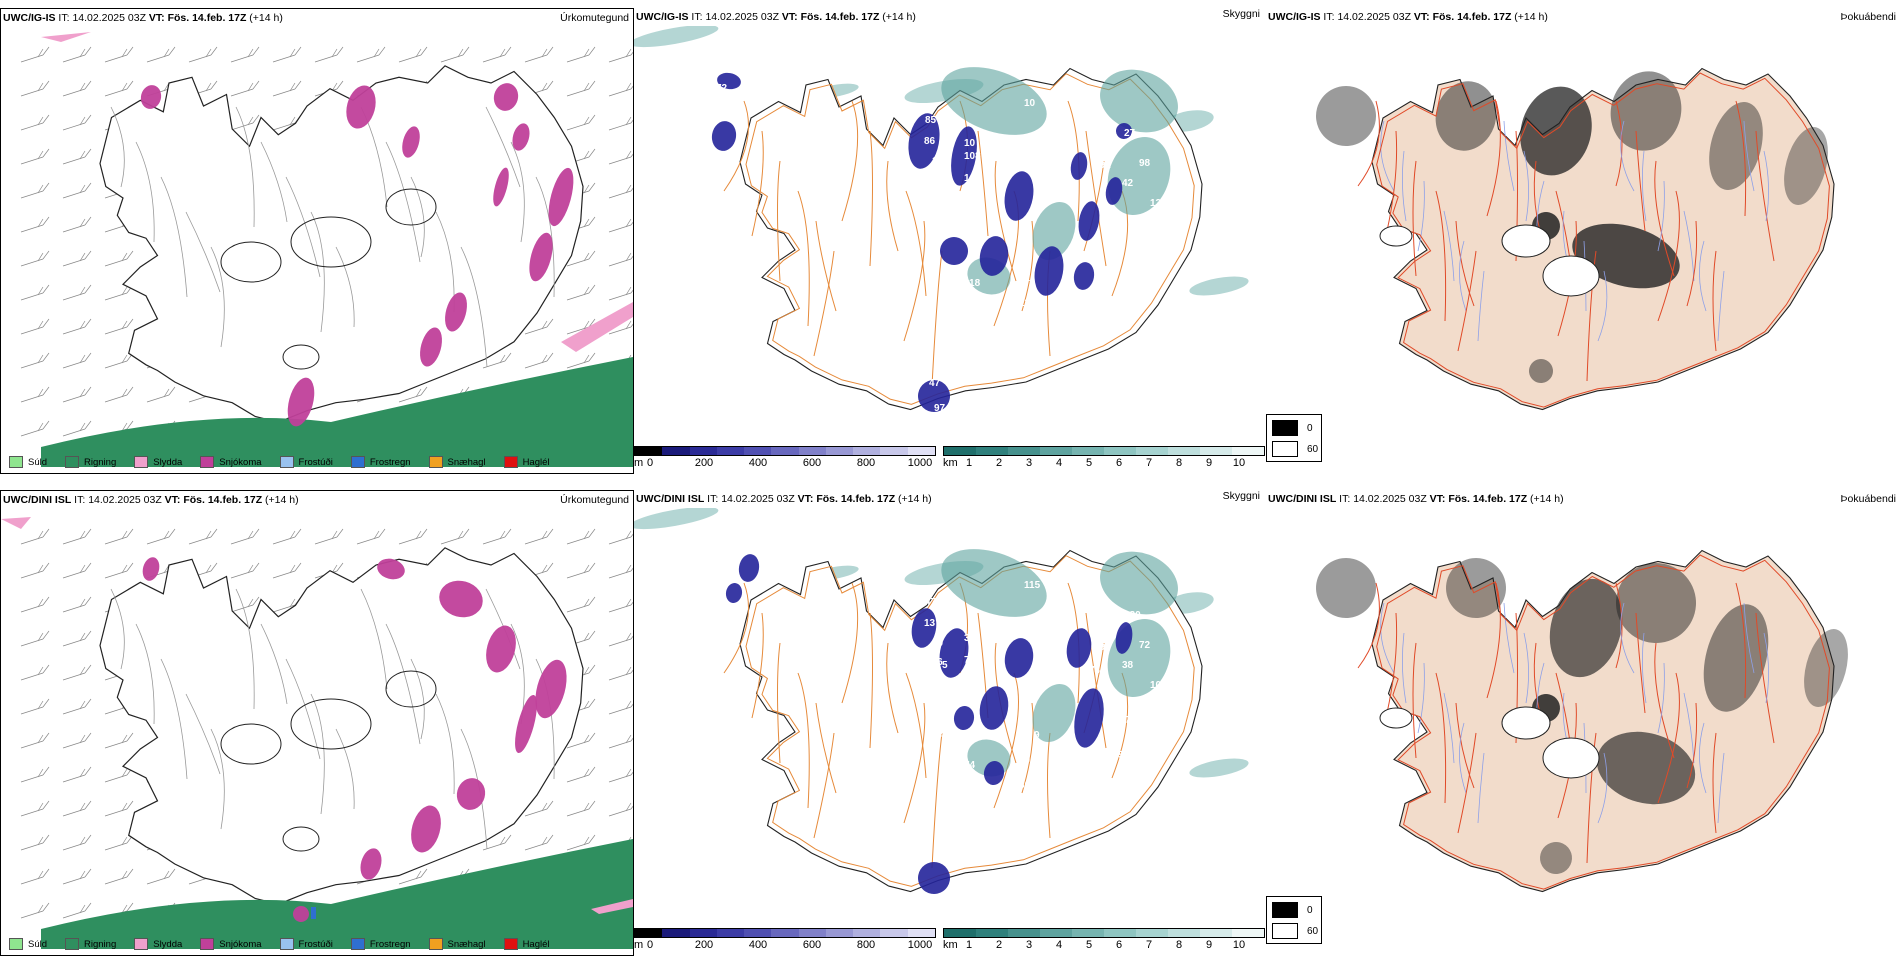  I want to click on visibility-value-label: 72, so click(1145, 645).